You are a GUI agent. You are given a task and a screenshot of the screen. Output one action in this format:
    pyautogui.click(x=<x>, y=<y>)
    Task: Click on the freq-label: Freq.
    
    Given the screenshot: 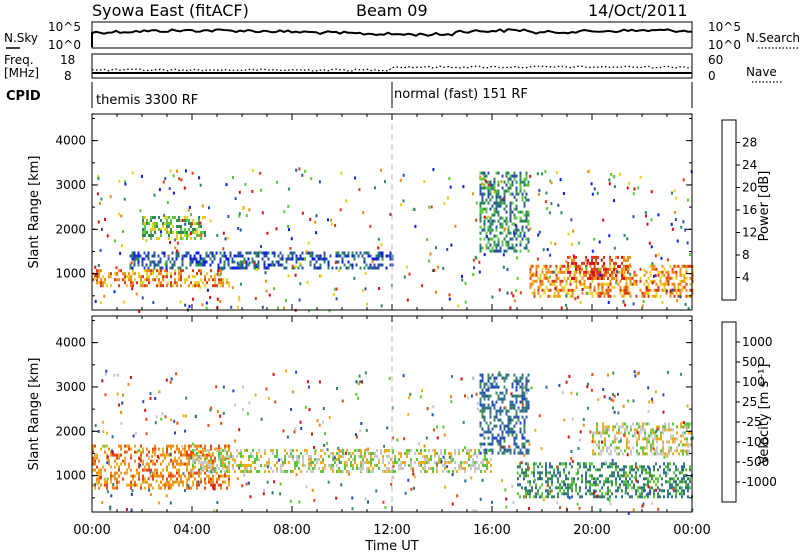 What is the action you would take?
    pyautogui.click(x=19, y=60)
    